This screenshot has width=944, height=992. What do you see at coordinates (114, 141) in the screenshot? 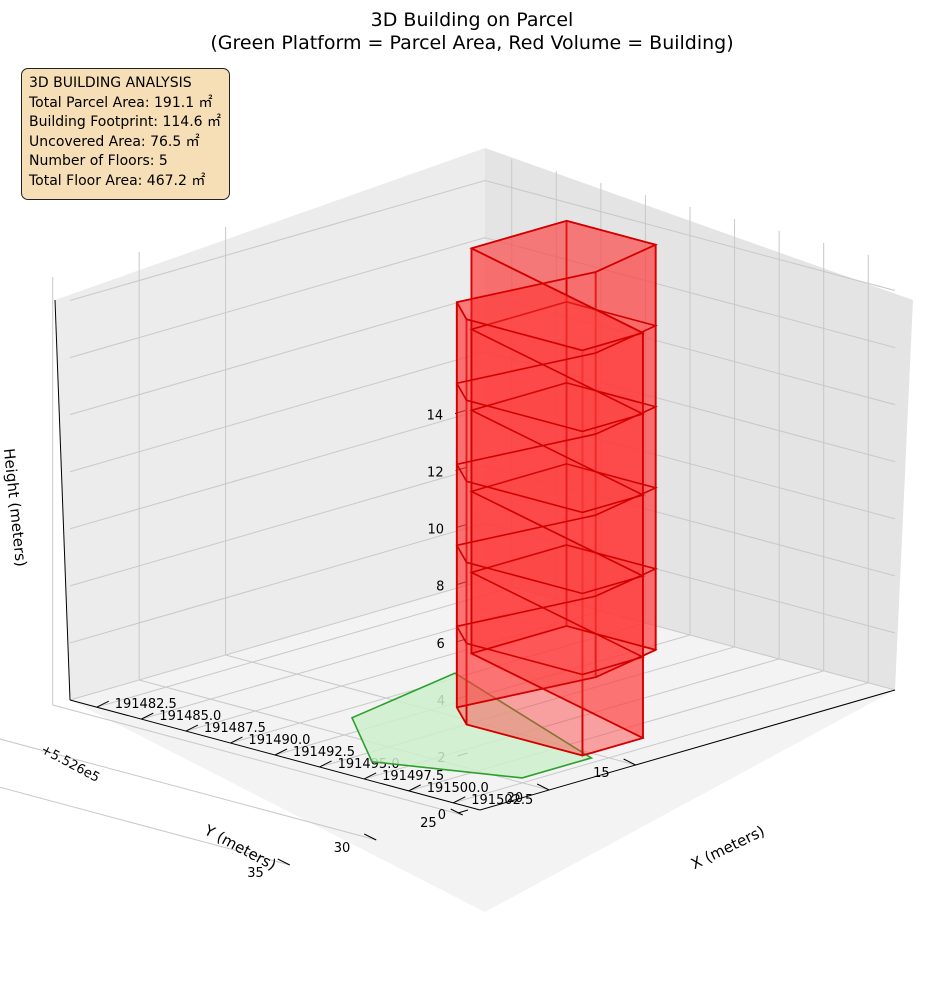
I see `info-uncovered: Uncovered Area: 76.5 ㎡` at bounding box center [114, 141].